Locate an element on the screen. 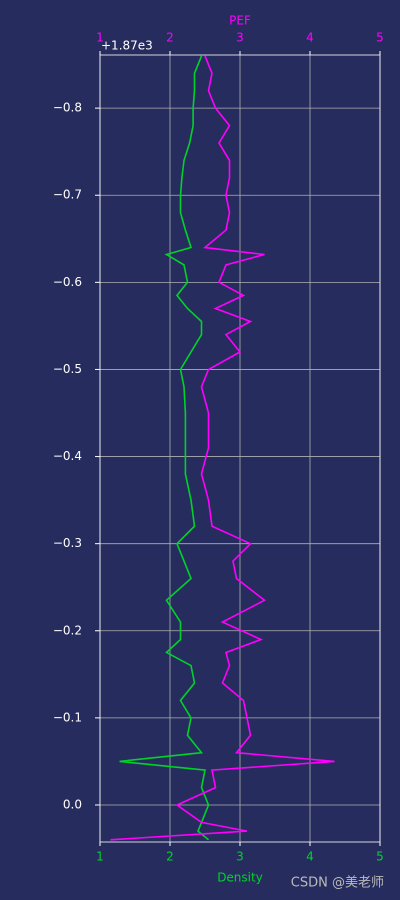 The height and width of the screenshot is (900, 400). watermark: CSDN @美老师 is located at coordinates (337, 883).